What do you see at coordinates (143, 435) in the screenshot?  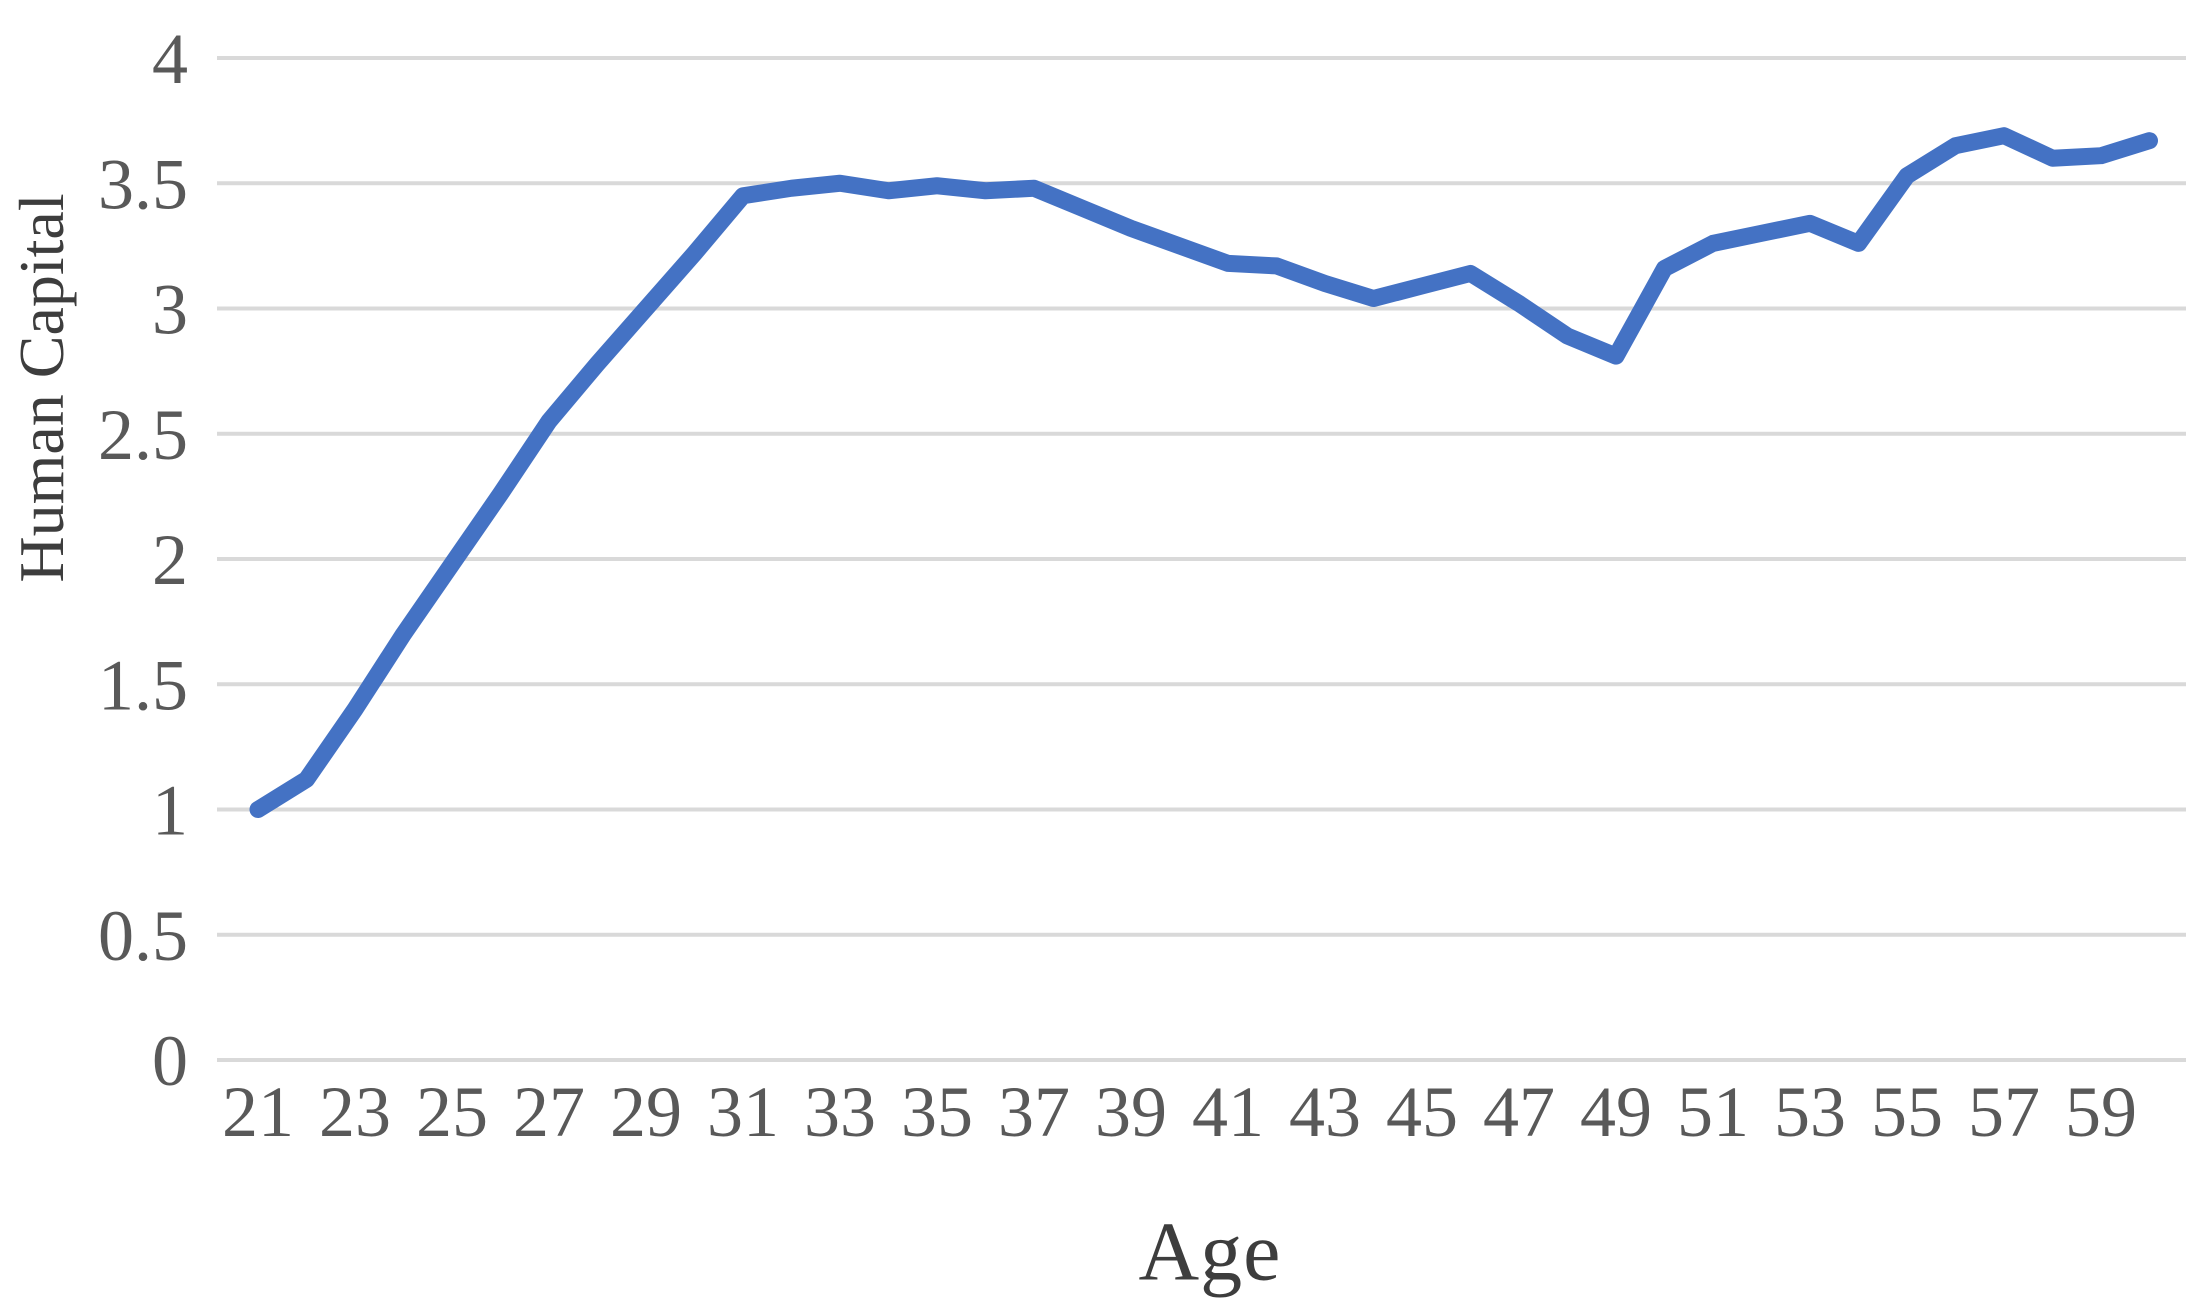 I see `y-tick-label: 2.5` at bounding box center [143, 435].